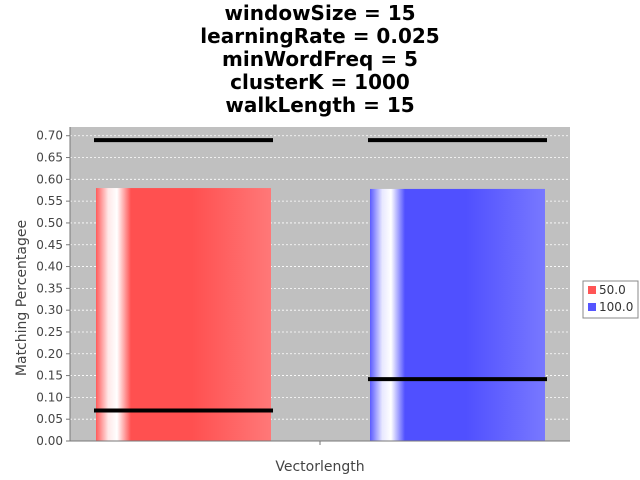 The image size is (640, 480). I want to click on y-tick-label: 0.65, so click(49, 158).